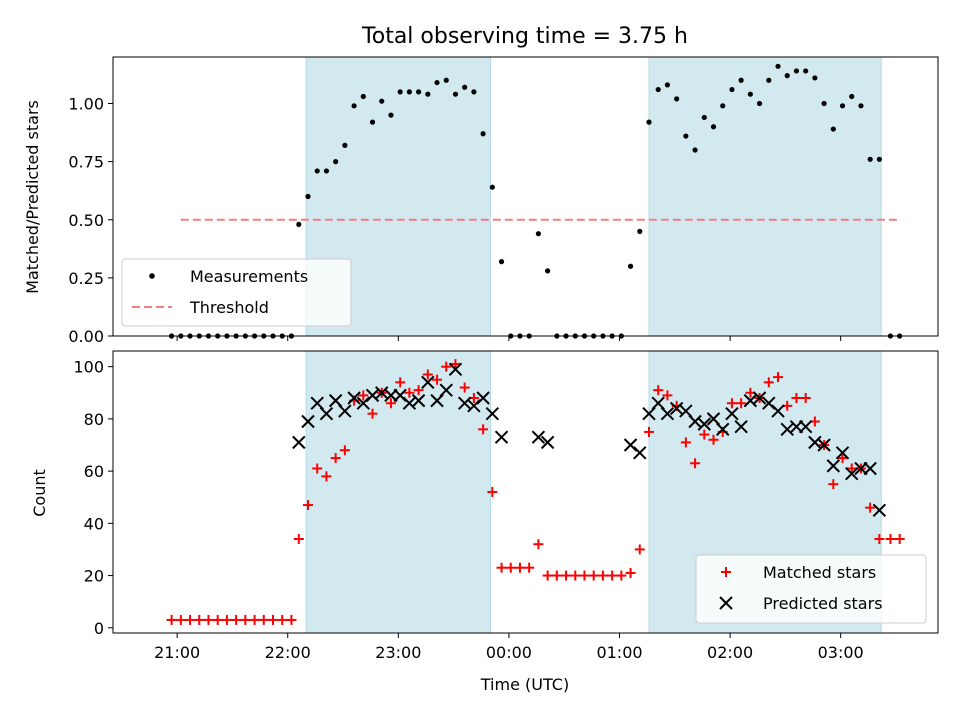  Describe the element at coordinates (509, 338) in the screenshot. I see `top-x-tick-marks` at that location.